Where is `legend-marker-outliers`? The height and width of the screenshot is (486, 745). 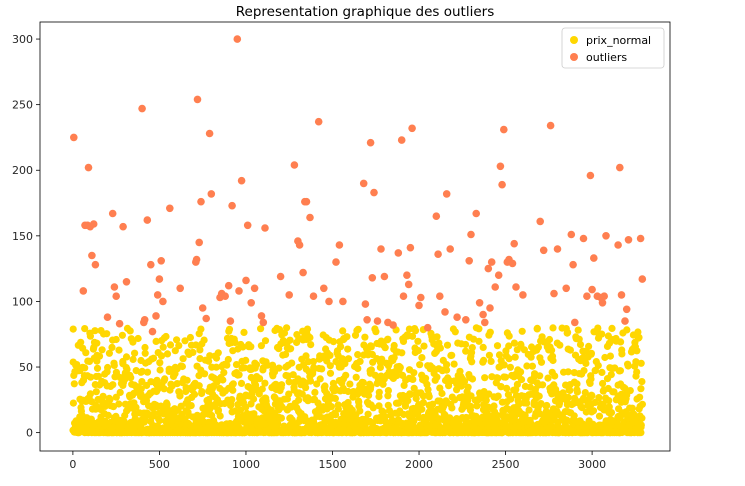
legend-marker-outliers is located at coordinates (574, 57).